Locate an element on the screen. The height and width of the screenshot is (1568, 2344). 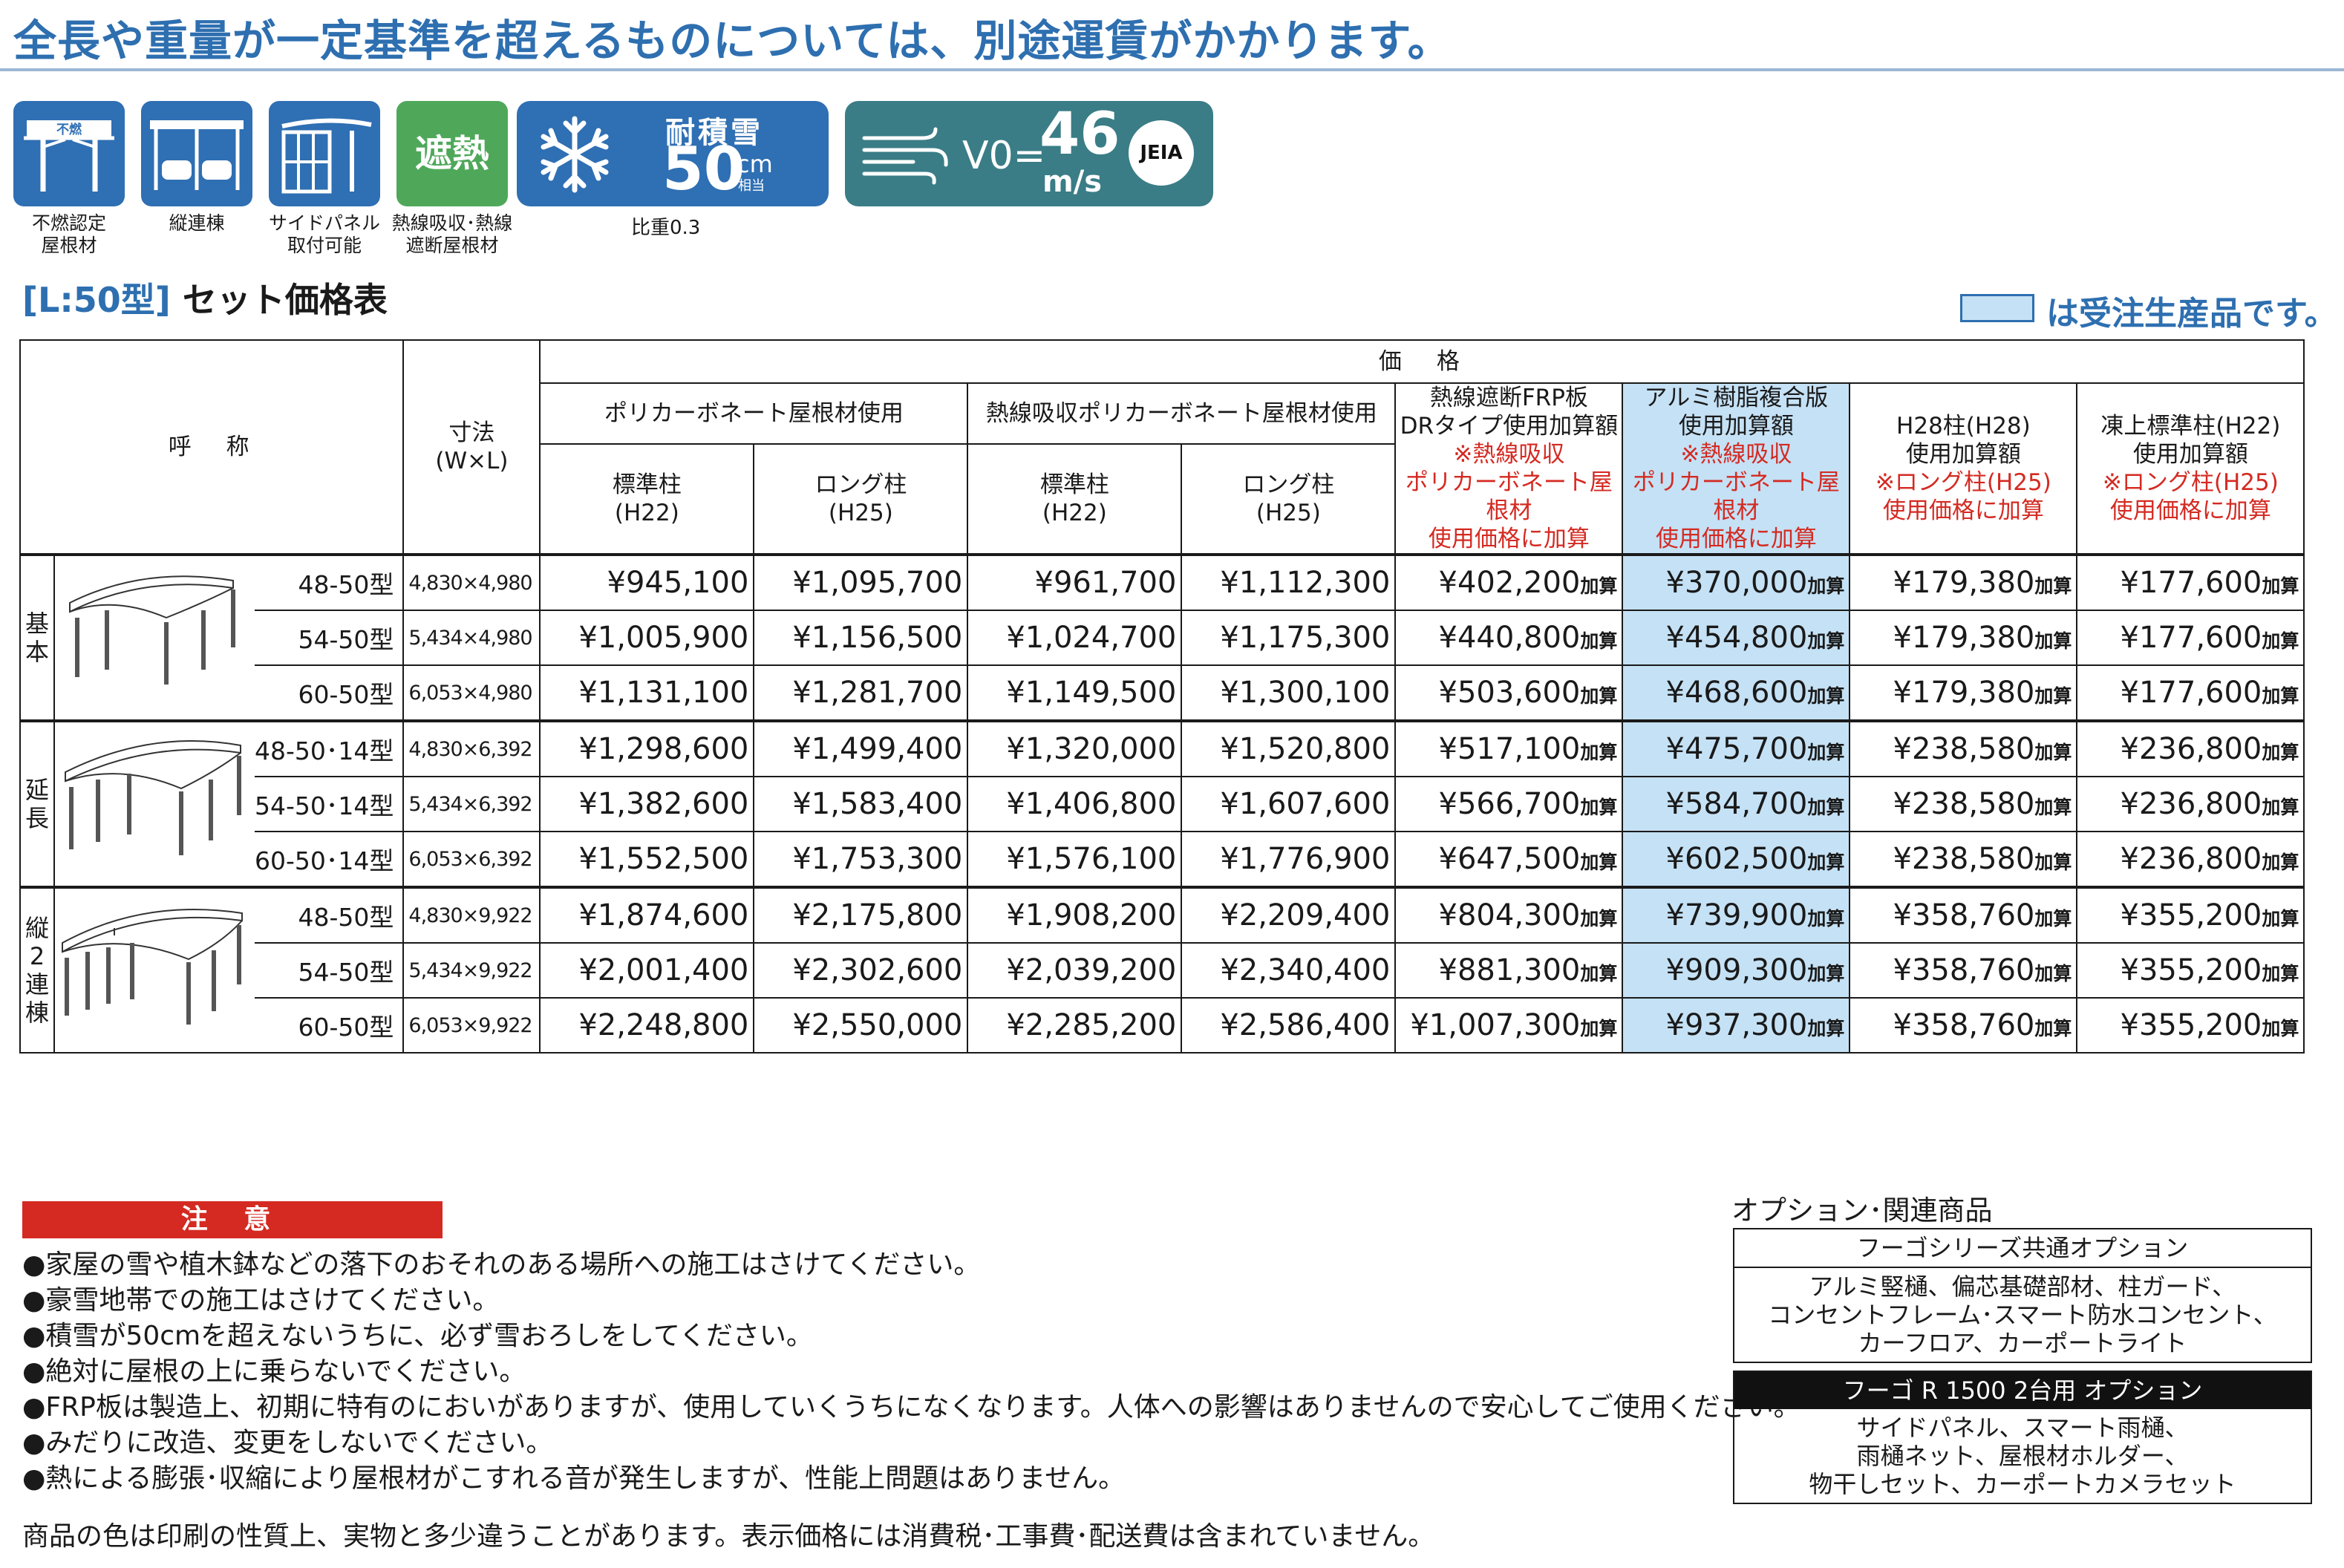
price-value: ¥647,500 is located at coordinates (1509, 859).